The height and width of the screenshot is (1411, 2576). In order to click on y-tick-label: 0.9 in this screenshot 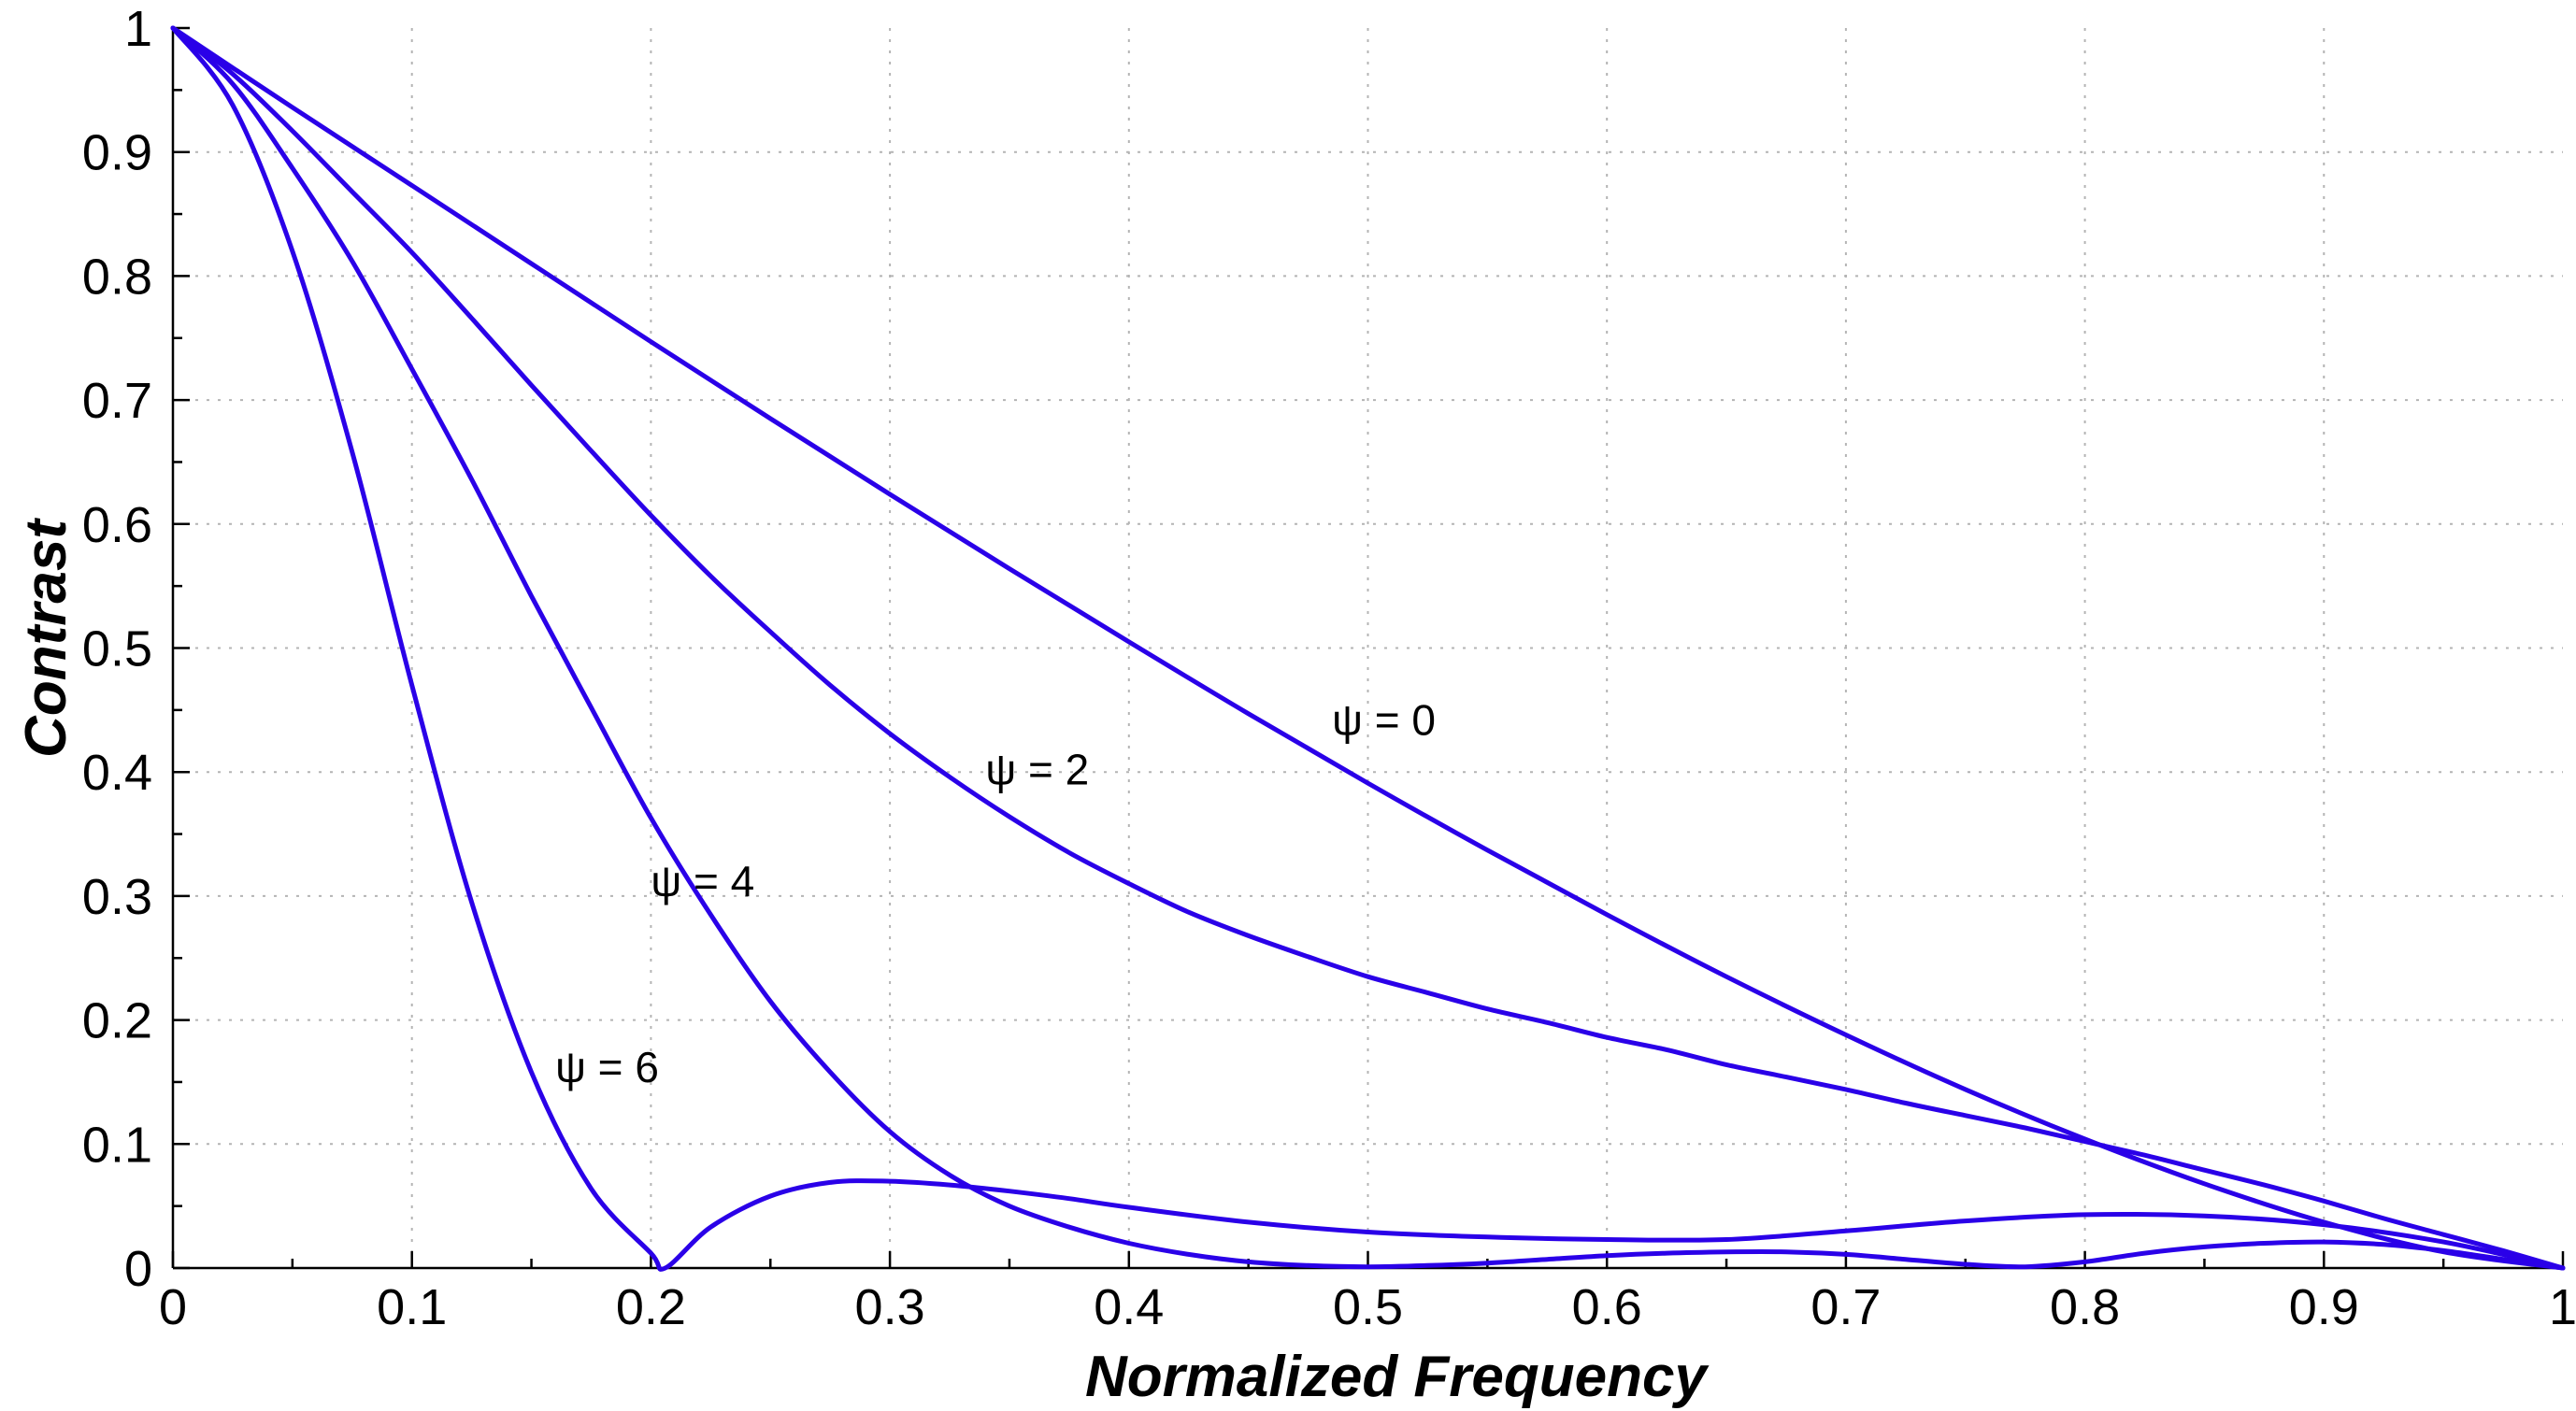, I will do `click(117, 153)`.